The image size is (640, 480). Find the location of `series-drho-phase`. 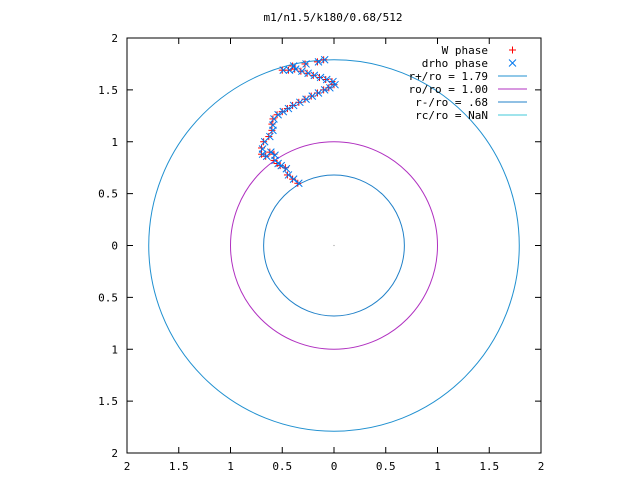

series-drho-phase is located at coordinates (298, 121).